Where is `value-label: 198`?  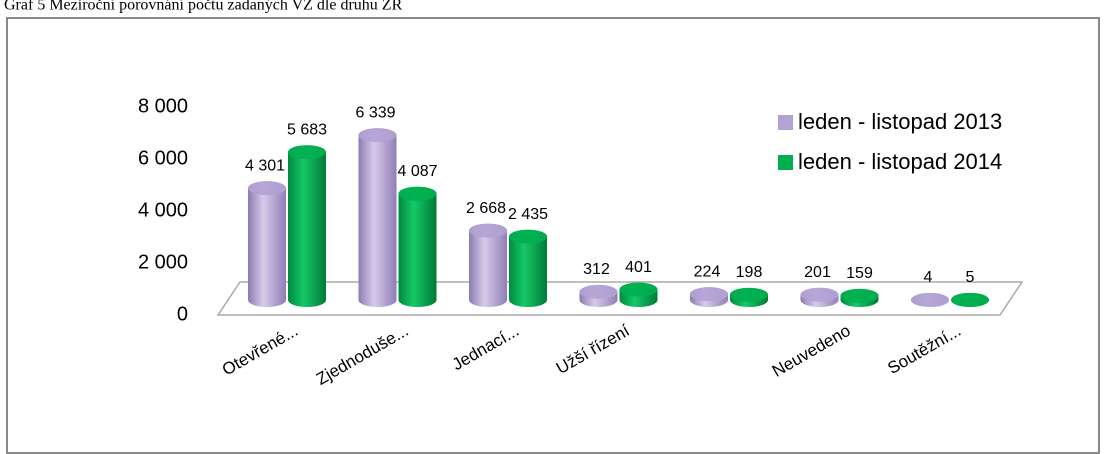
value-label: 198 is located at coordinates (749, 272).